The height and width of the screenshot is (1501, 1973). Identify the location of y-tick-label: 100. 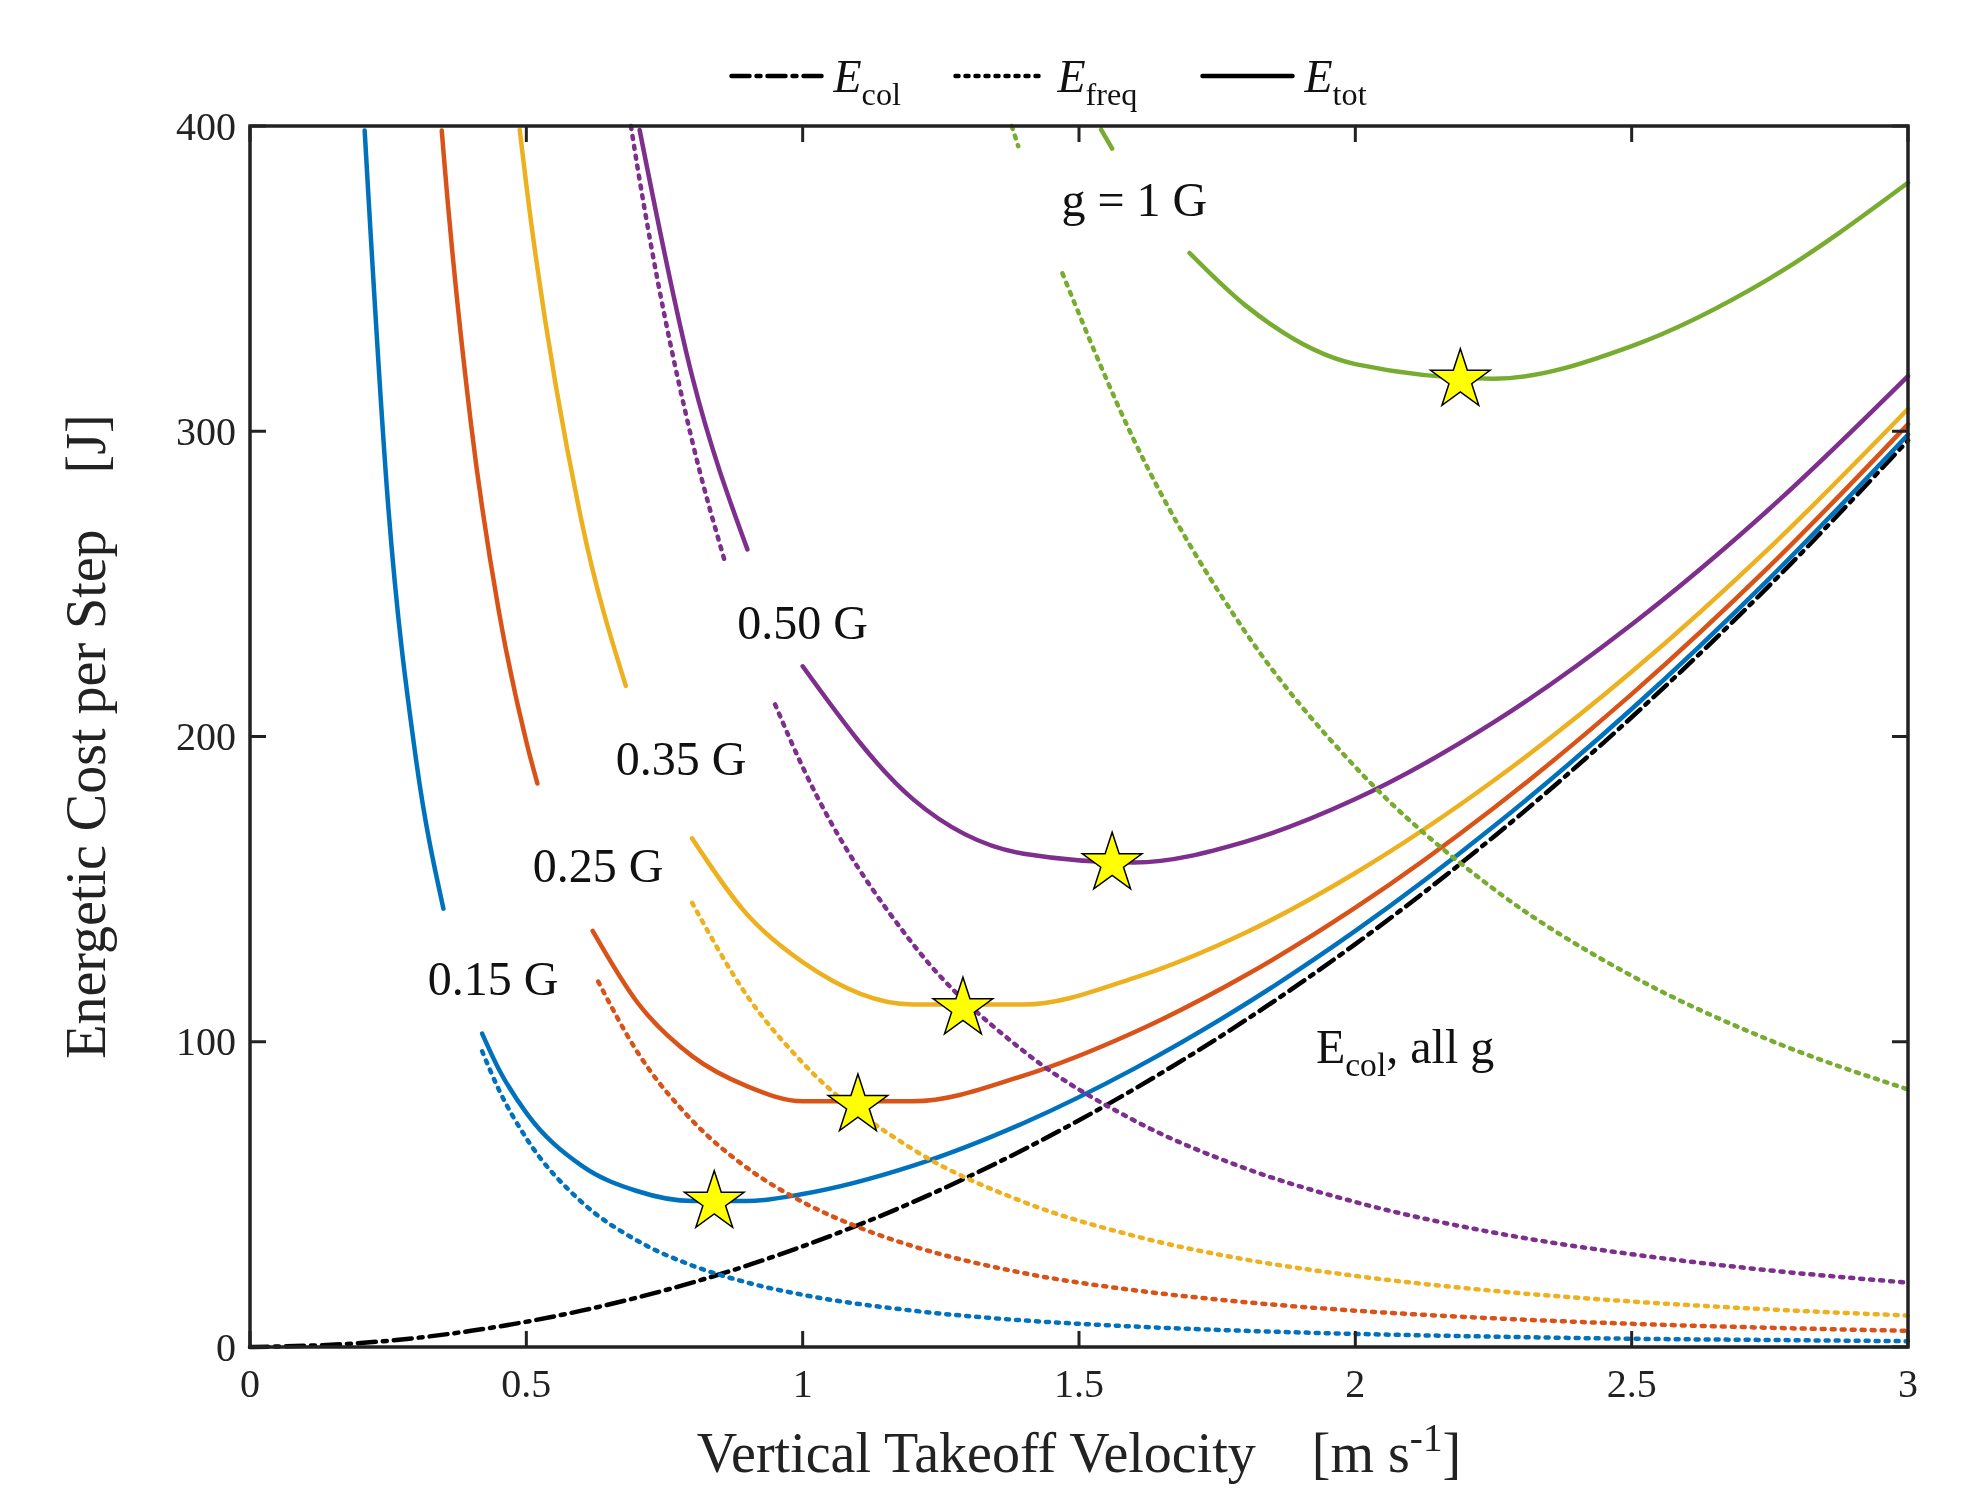
(206, 1042).